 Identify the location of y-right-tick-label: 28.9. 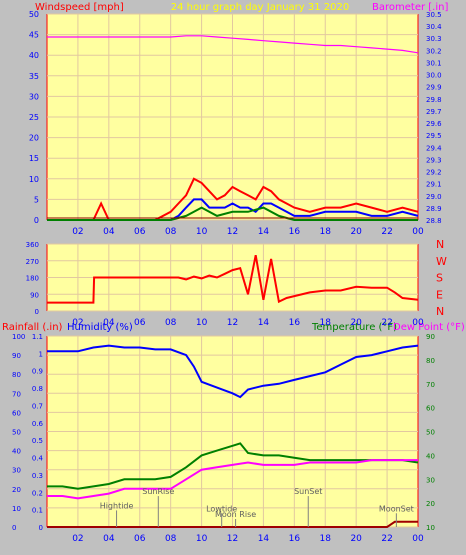
(434, 209).